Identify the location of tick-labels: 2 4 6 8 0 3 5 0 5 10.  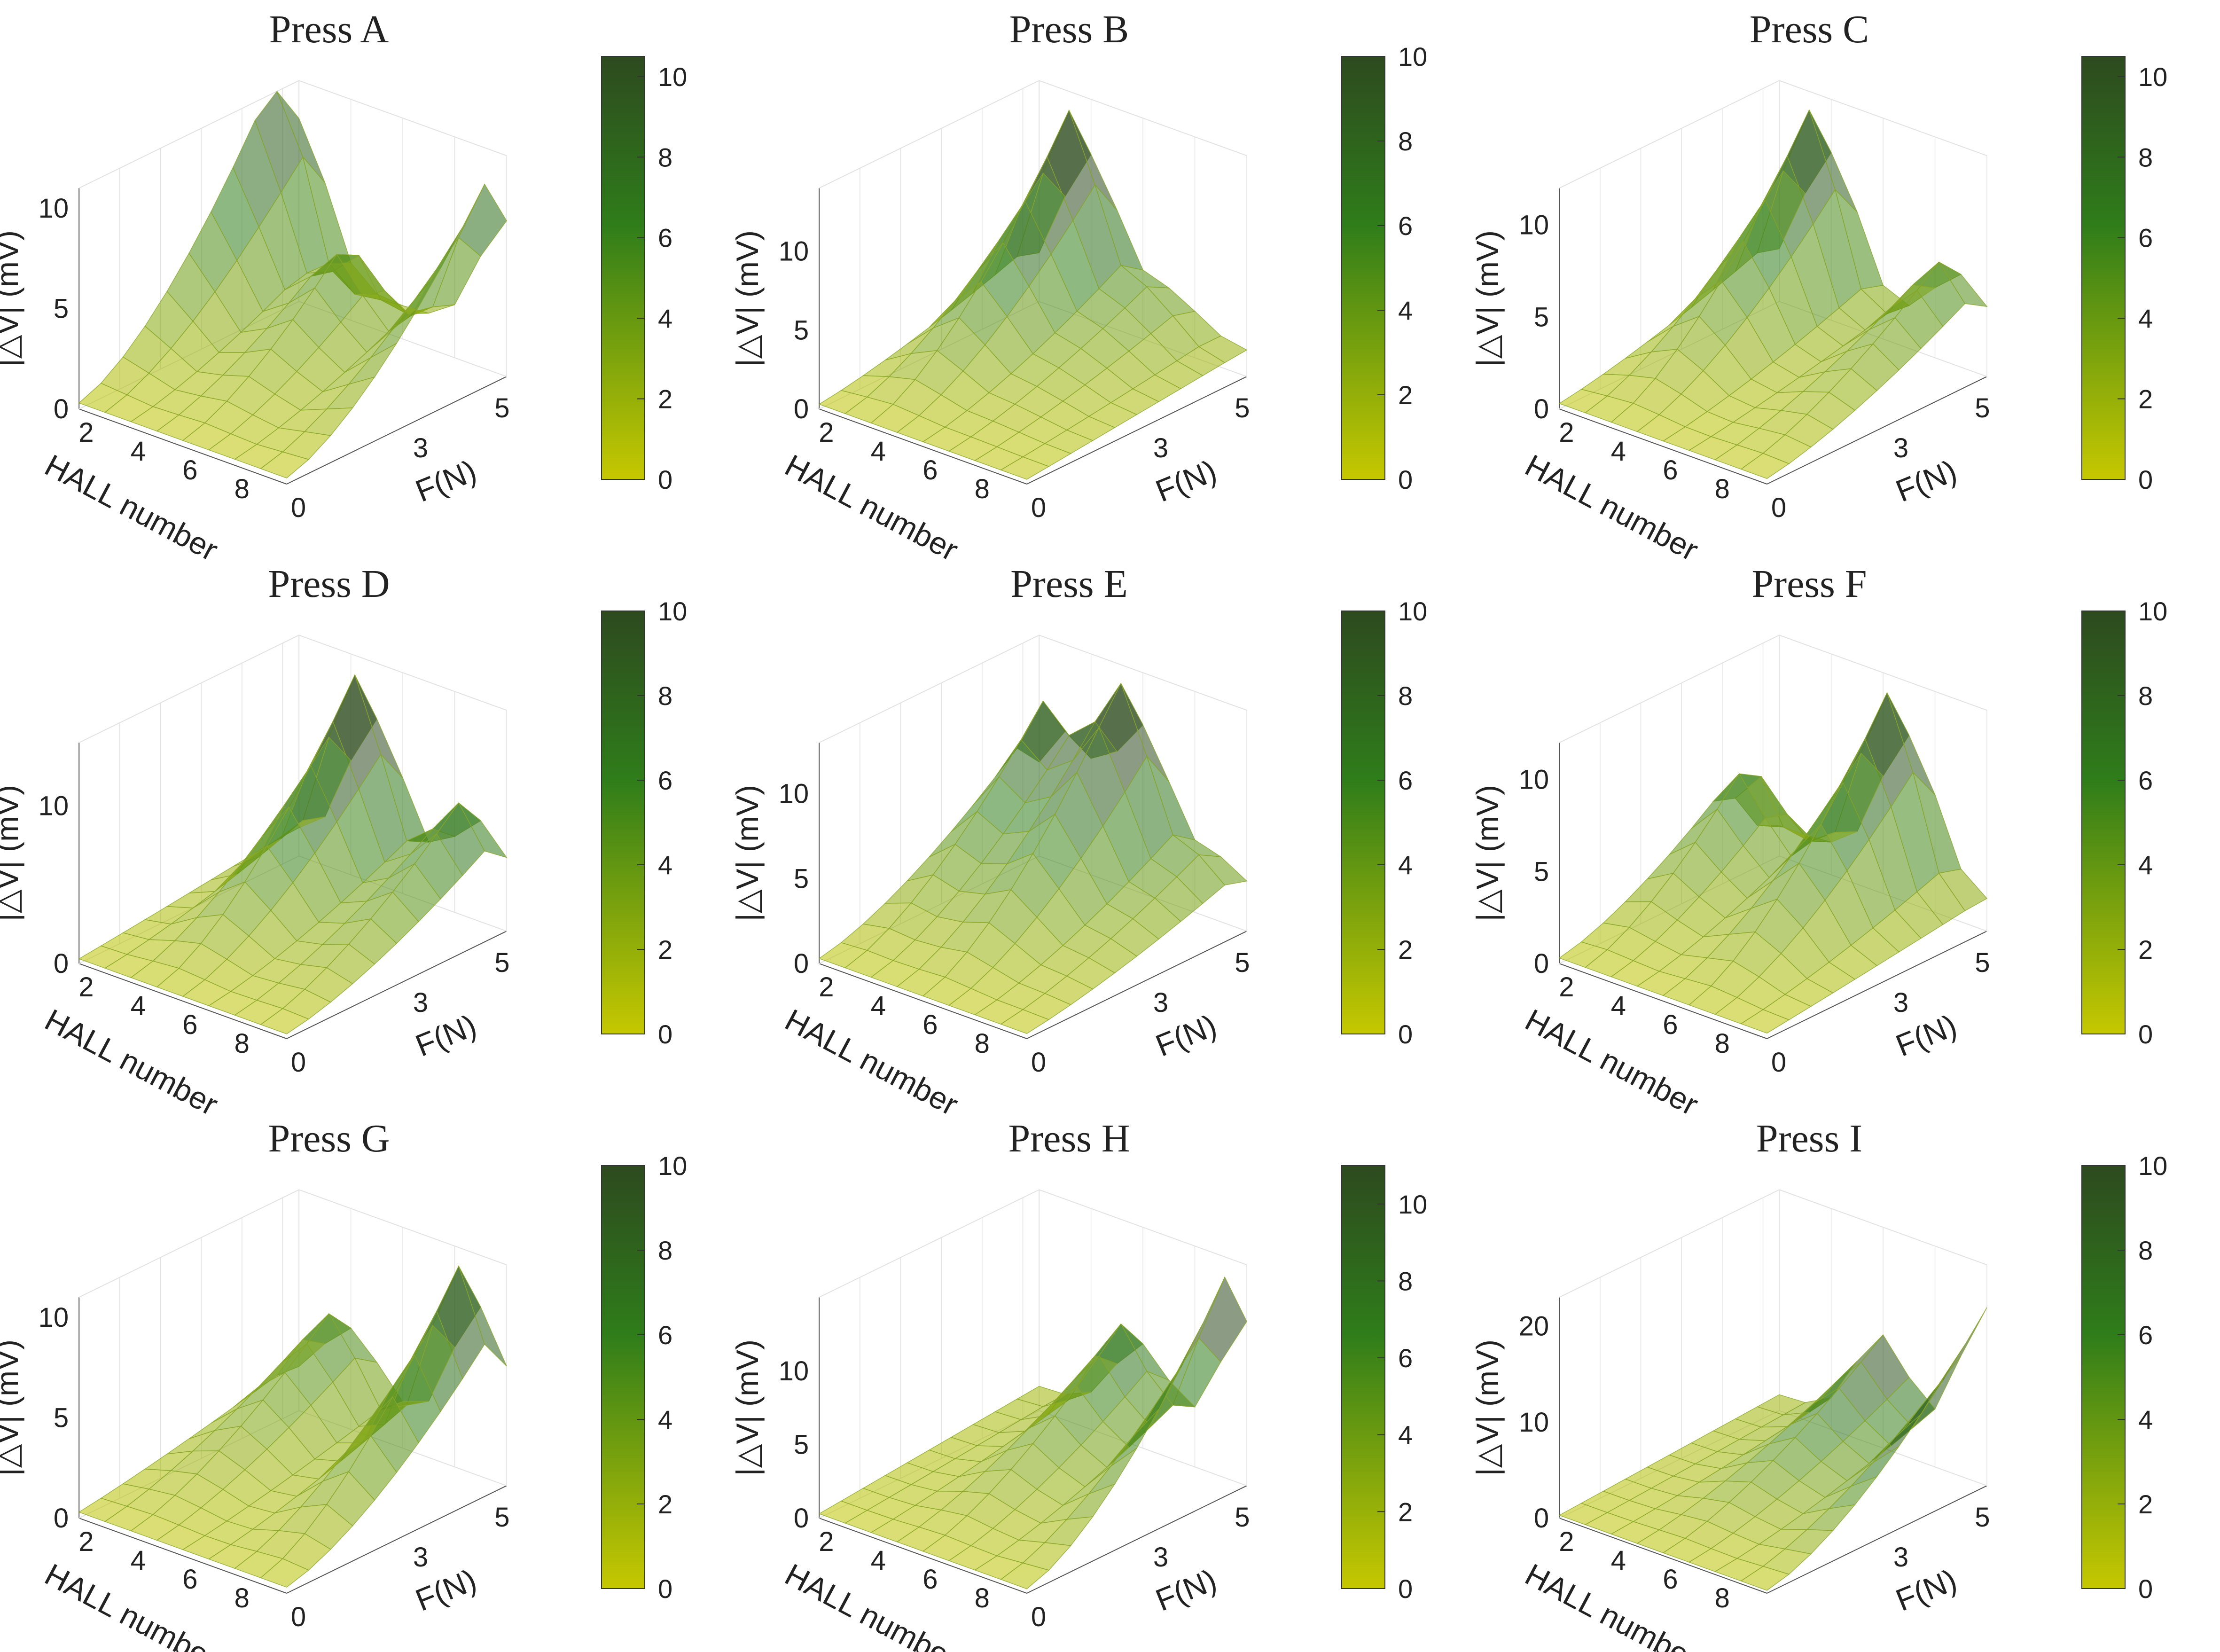
(274, 358).